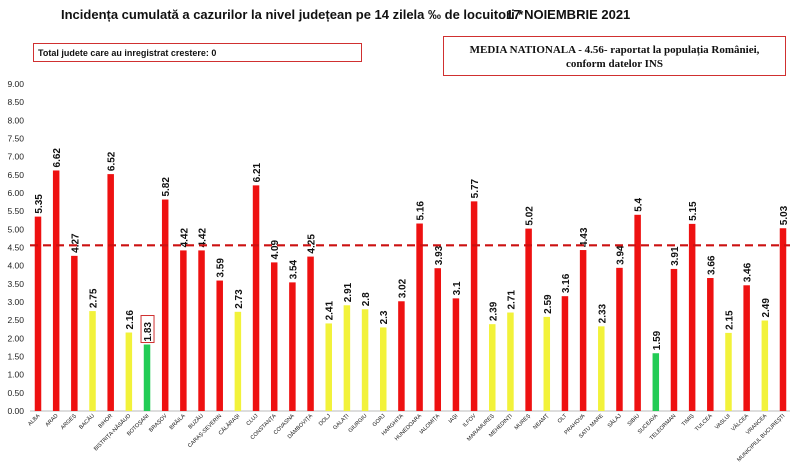 The image size is (800, 468). Describe the element at coordinates (530, 216) in the screenshot. I see `value-label: 5.02` at that location.